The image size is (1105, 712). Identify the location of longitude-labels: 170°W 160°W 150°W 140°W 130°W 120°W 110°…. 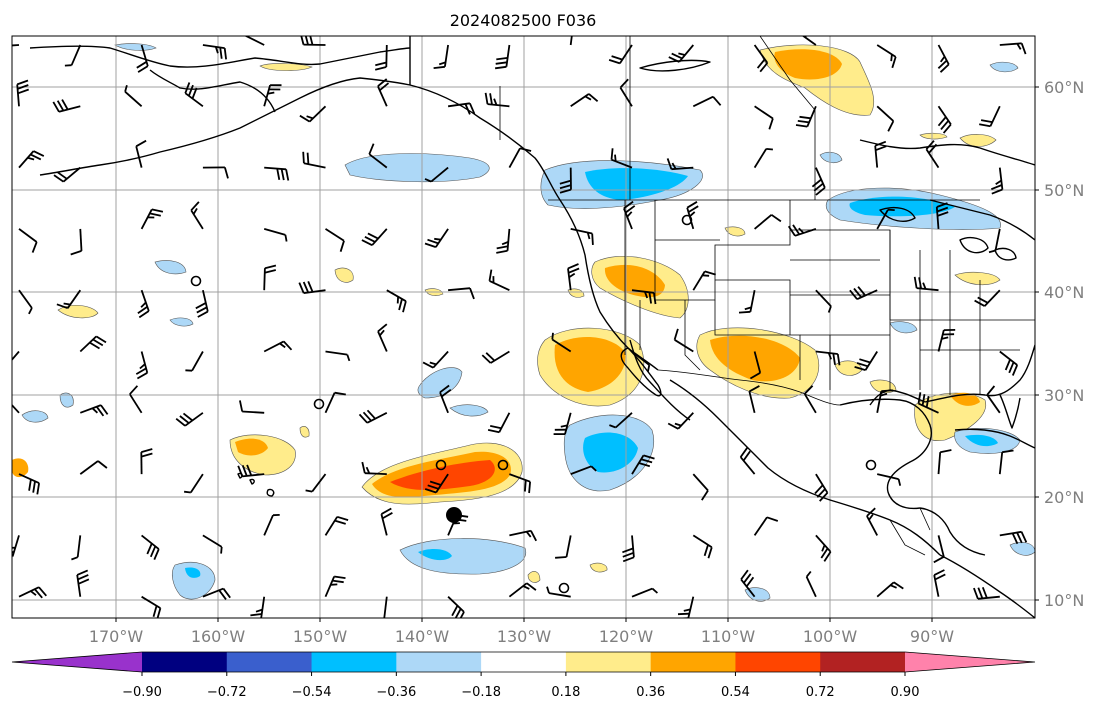
(521, 636).